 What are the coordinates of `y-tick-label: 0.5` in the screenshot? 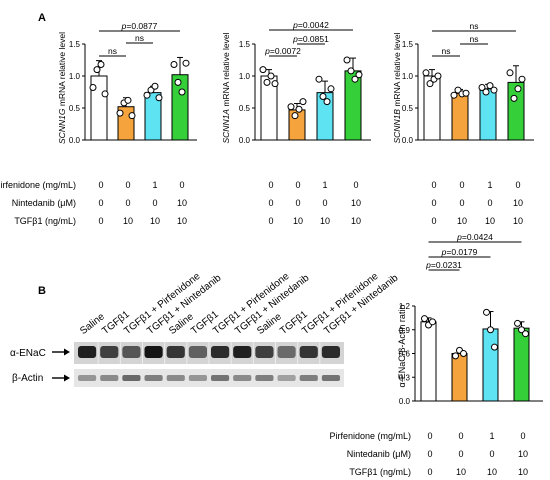 It's located at (75, 108).